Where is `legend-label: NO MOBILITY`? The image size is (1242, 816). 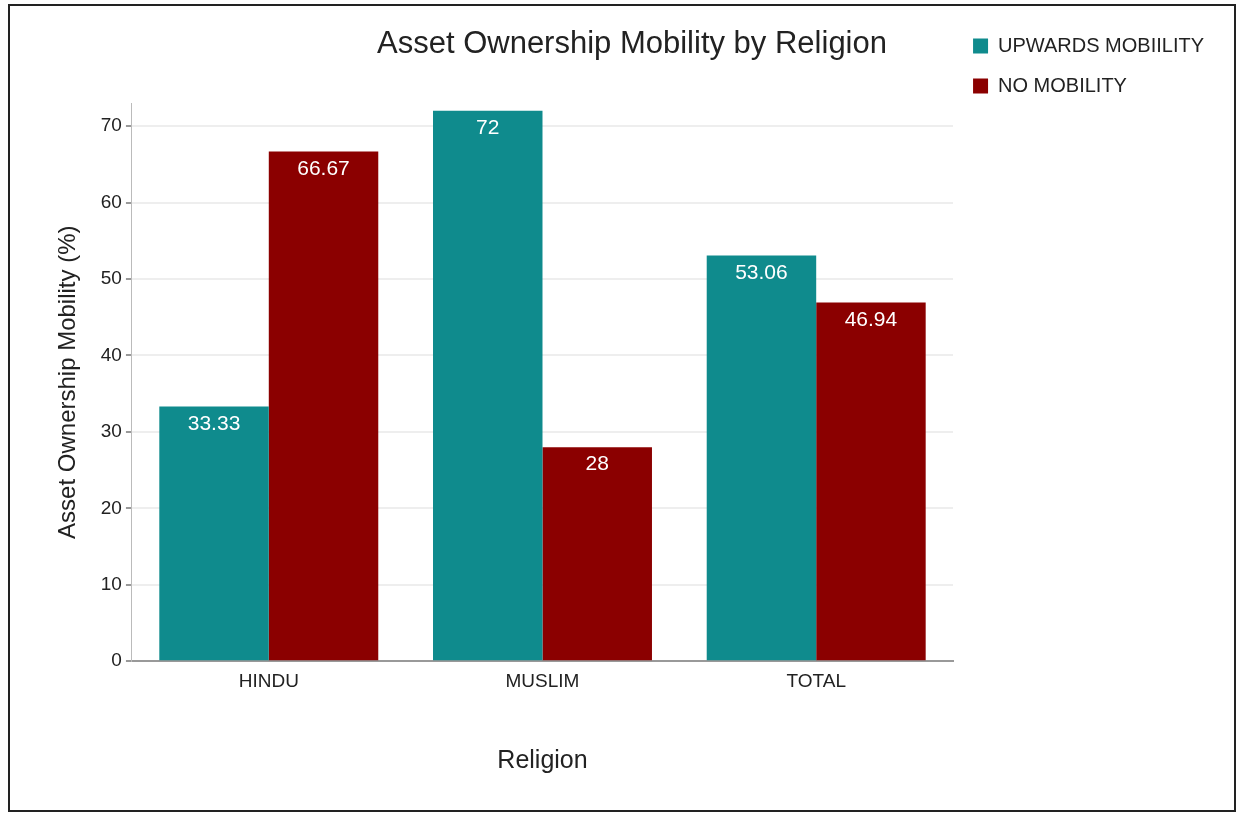 legend-label: NO MOBILITY is located at coordinates (1062, 84).